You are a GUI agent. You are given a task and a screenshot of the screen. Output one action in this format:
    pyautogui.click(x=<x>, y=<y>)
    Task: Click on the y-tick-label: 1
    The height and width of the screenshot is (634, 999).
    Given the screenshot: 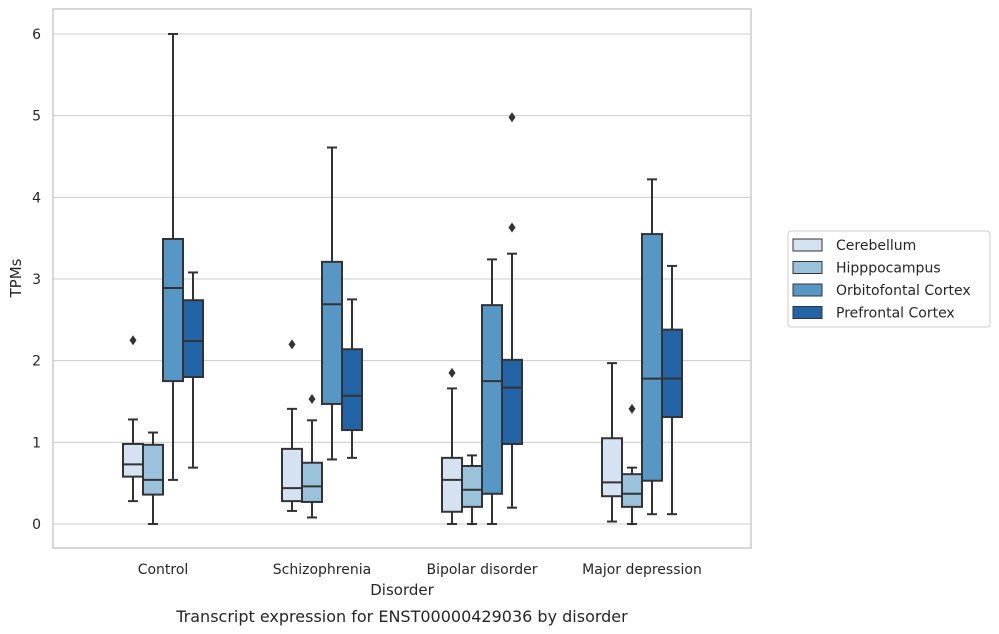 What is the action you would take?
    pyautogui.click(x=36, y=443)
    